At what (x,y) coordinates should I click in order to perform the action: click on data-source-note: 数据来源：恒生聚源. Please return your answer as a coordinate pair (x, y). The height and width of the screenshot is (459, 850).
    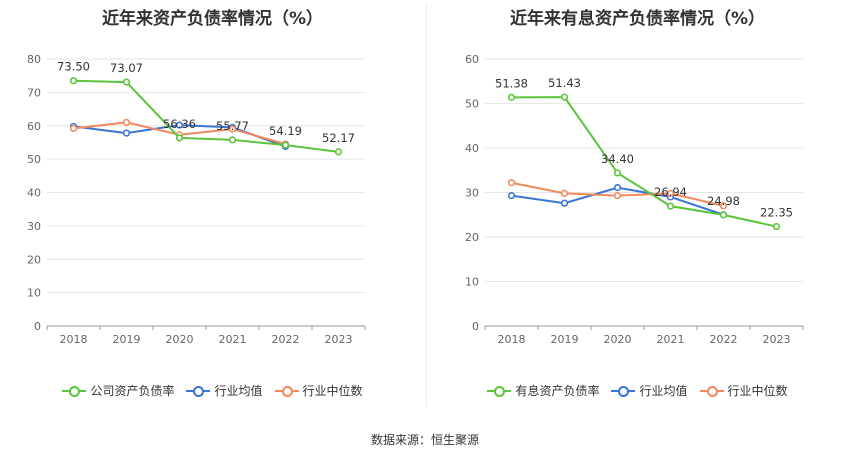
    Looking at the image, I should click on (424, 440).